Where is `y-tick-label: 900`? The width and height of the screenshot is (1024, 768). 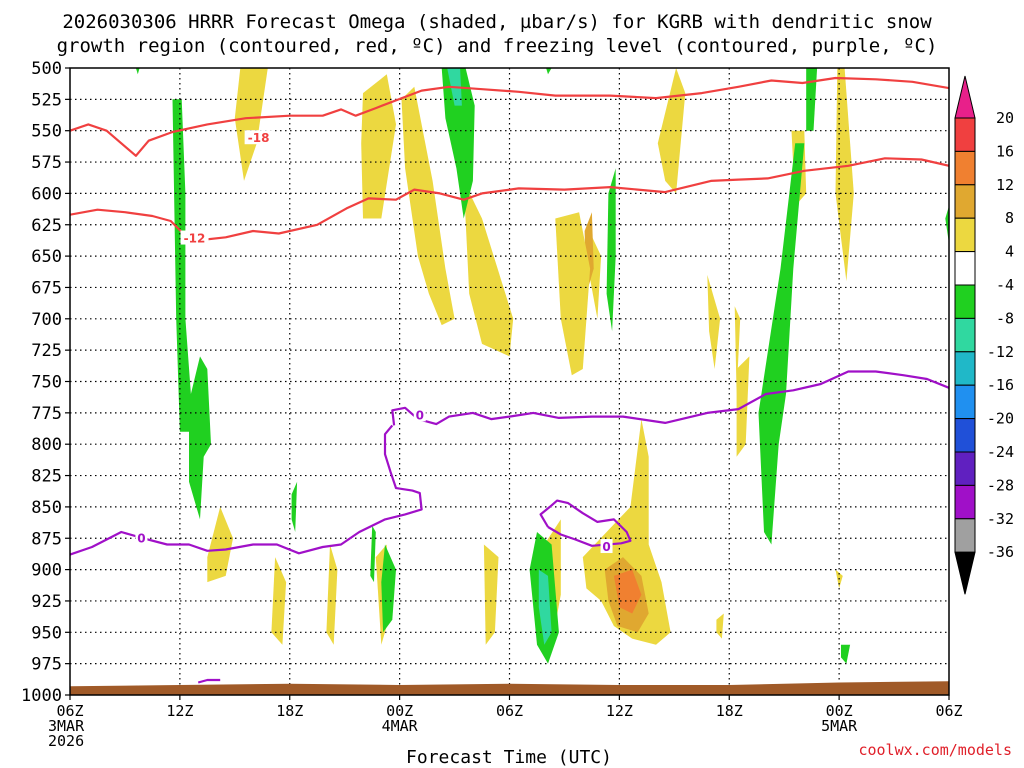
y-tick-label: 900 is located at coordinates (46, 571).